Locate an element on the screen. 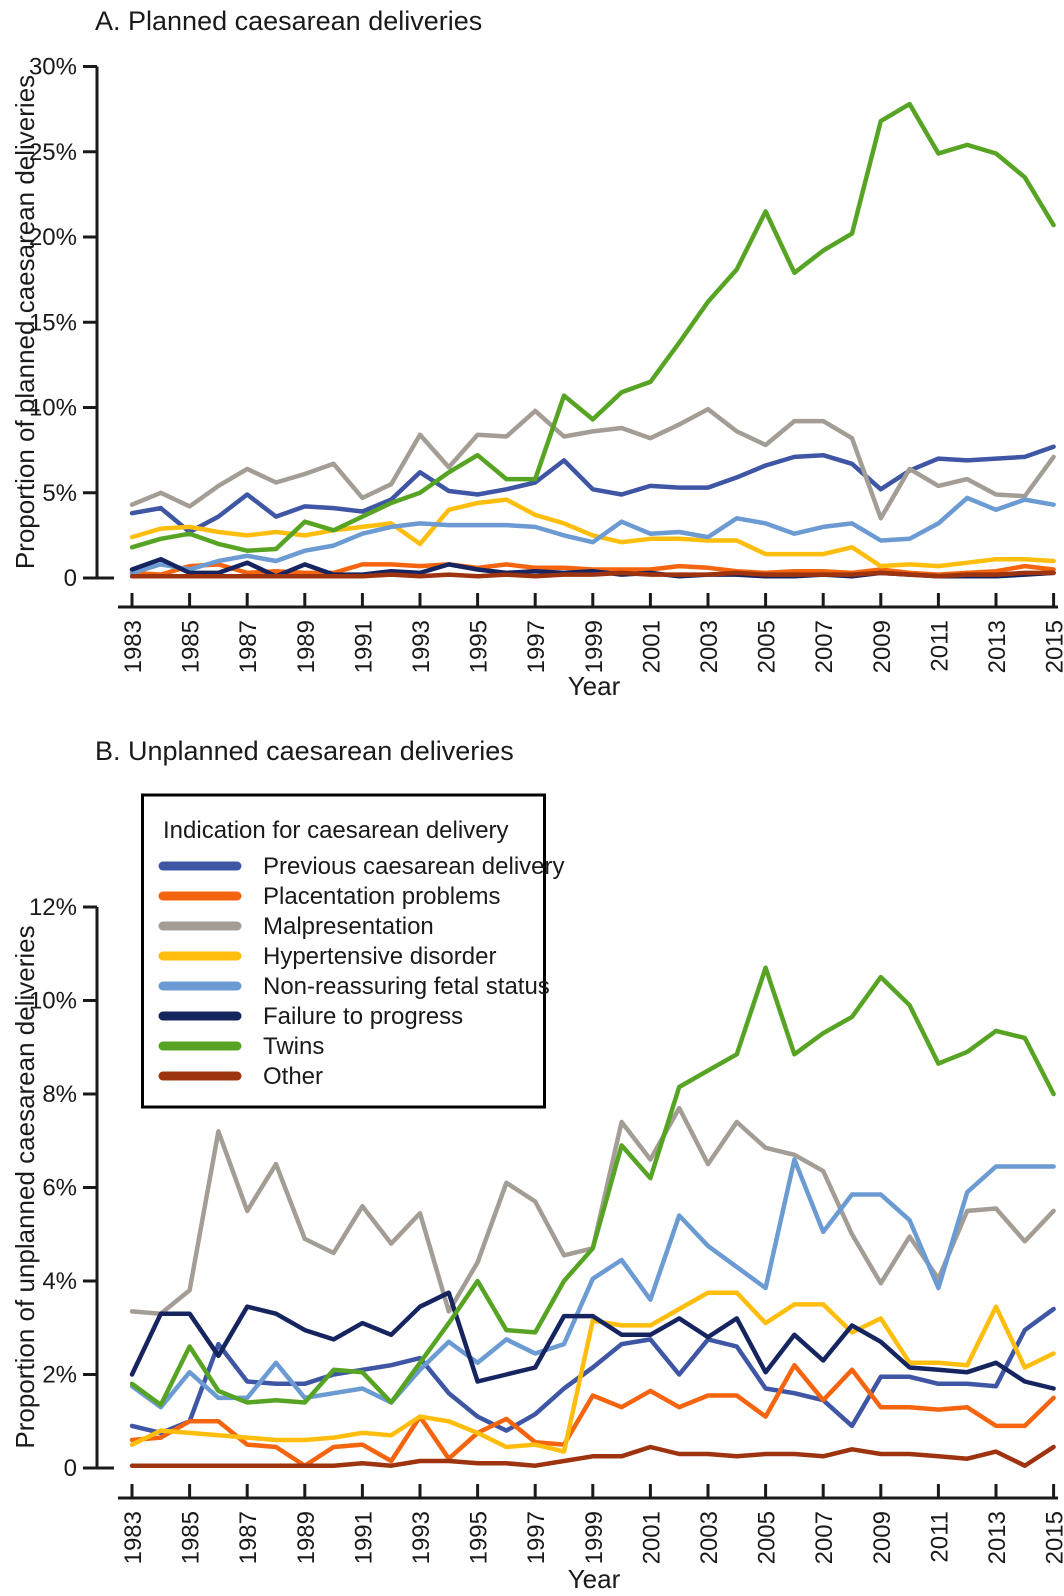  legend-item-label: Other is located at coordinates (293, 1076).